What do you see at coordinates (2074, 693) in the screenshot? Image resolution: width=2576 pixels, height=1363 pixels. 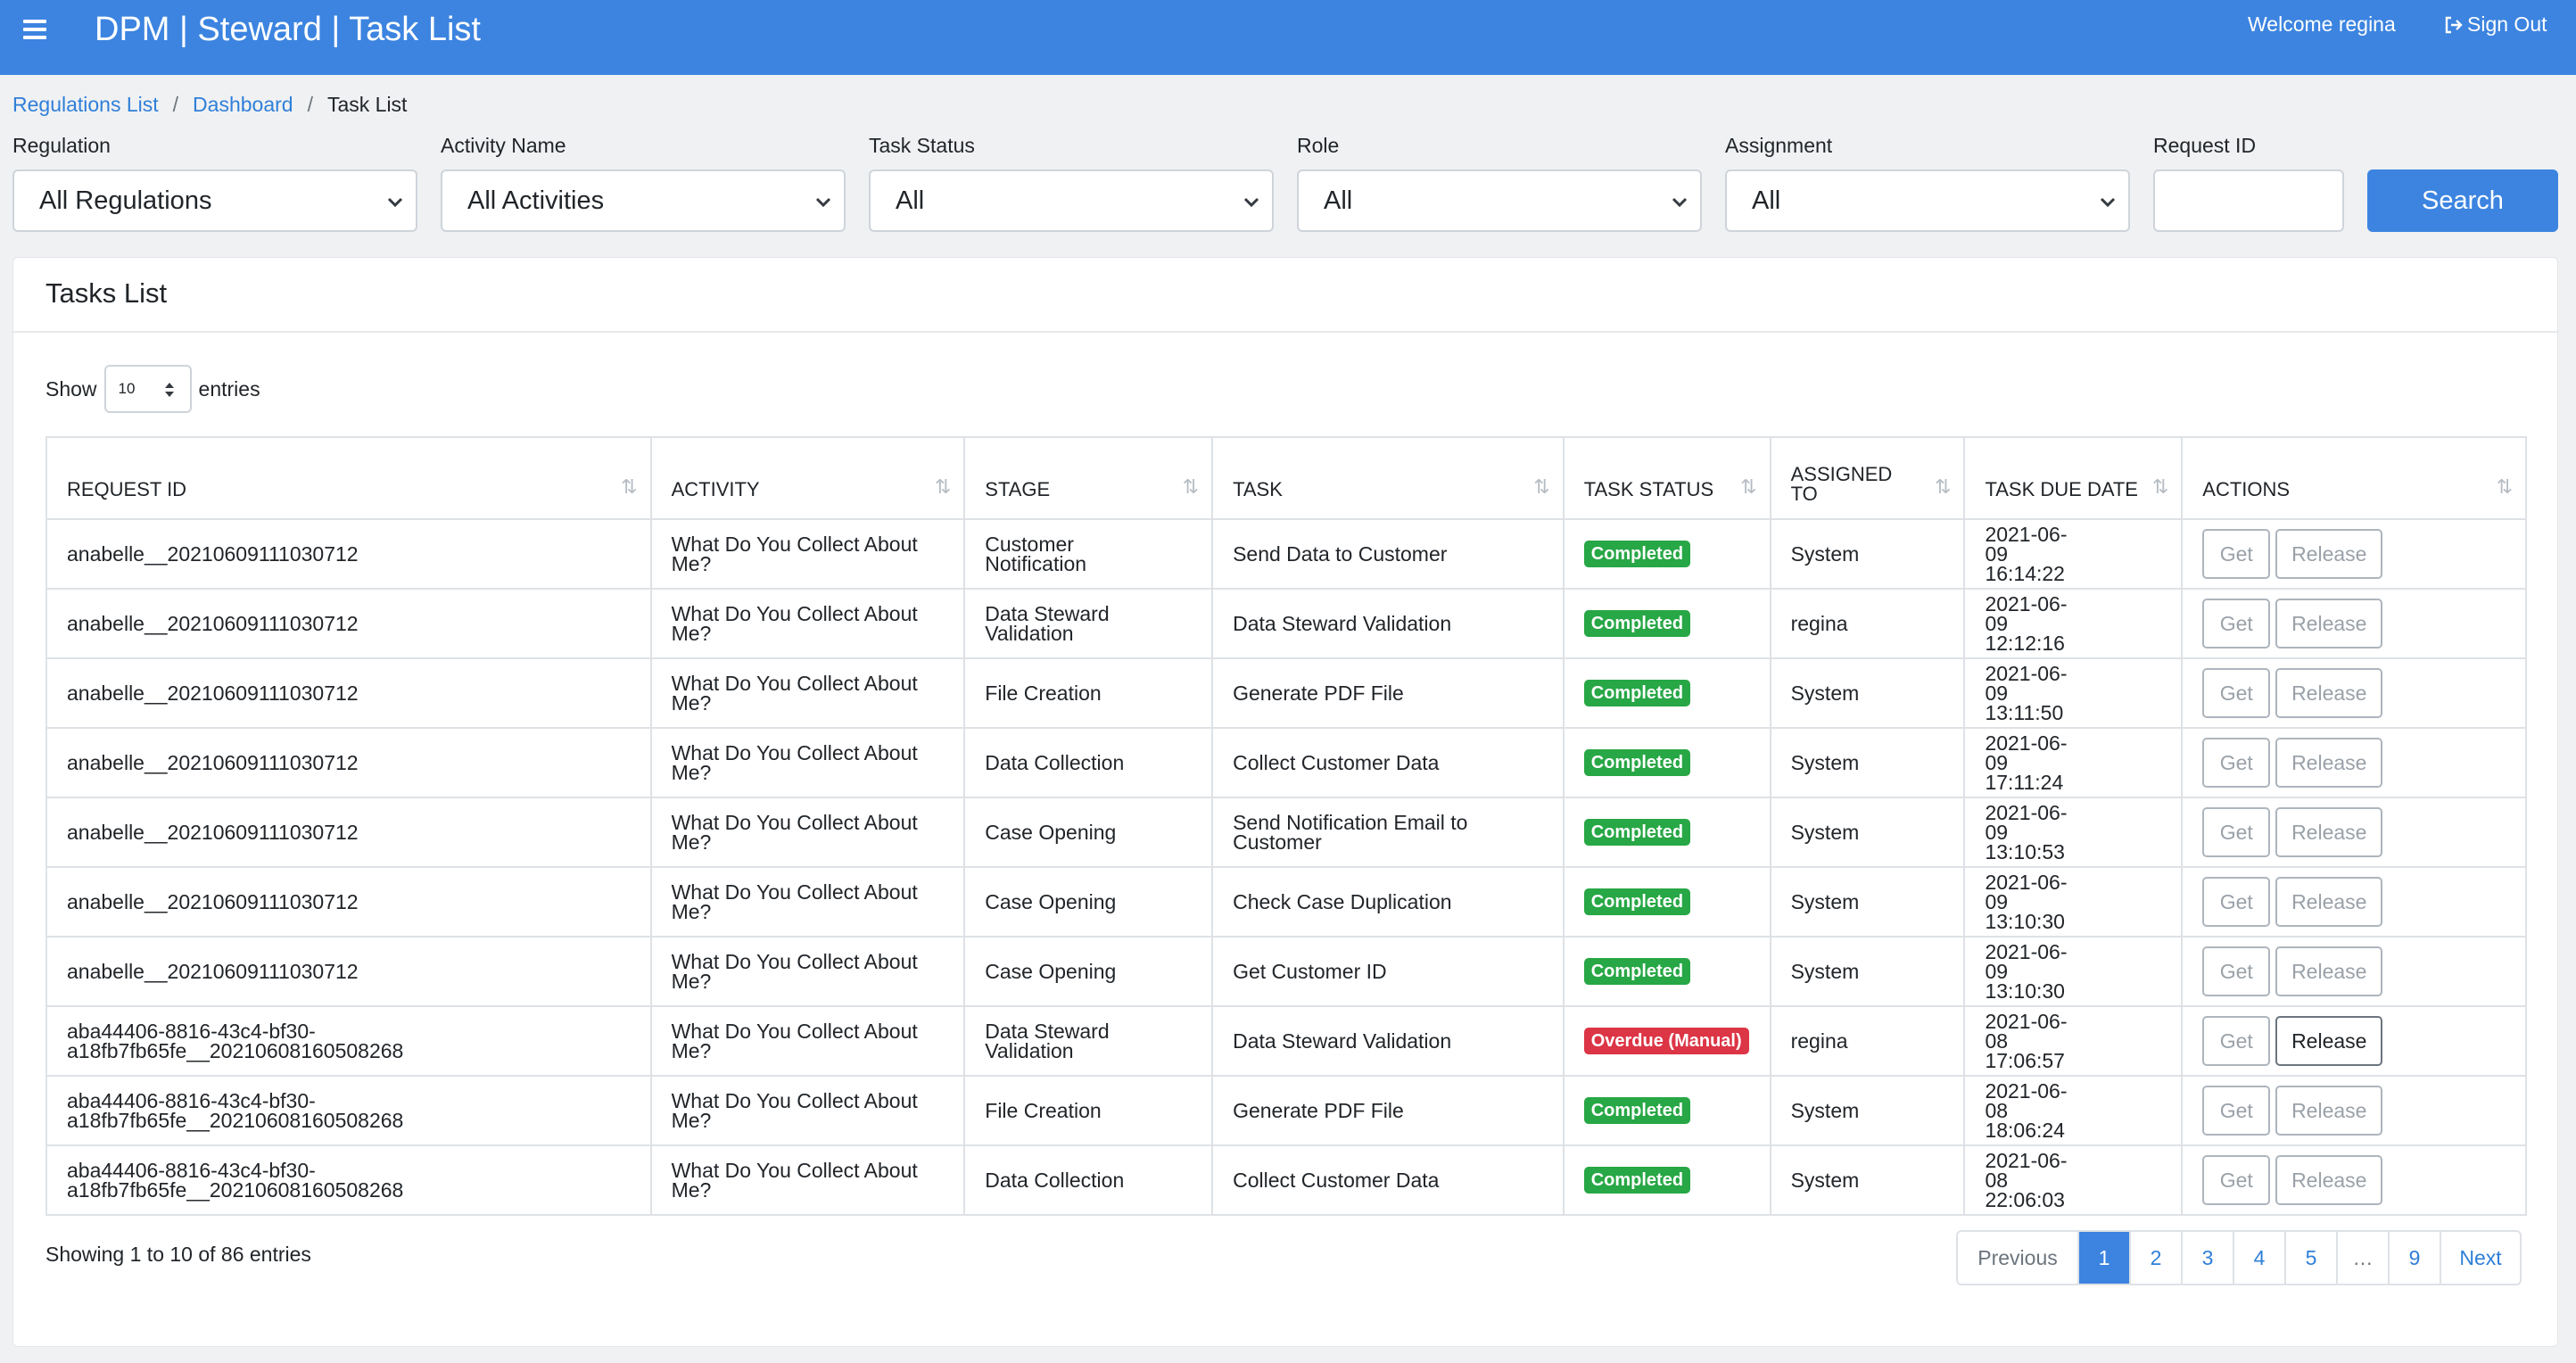 I see `due-date-cell: 2021-06-09 13:11:50` at bounding box center [2074, 693].